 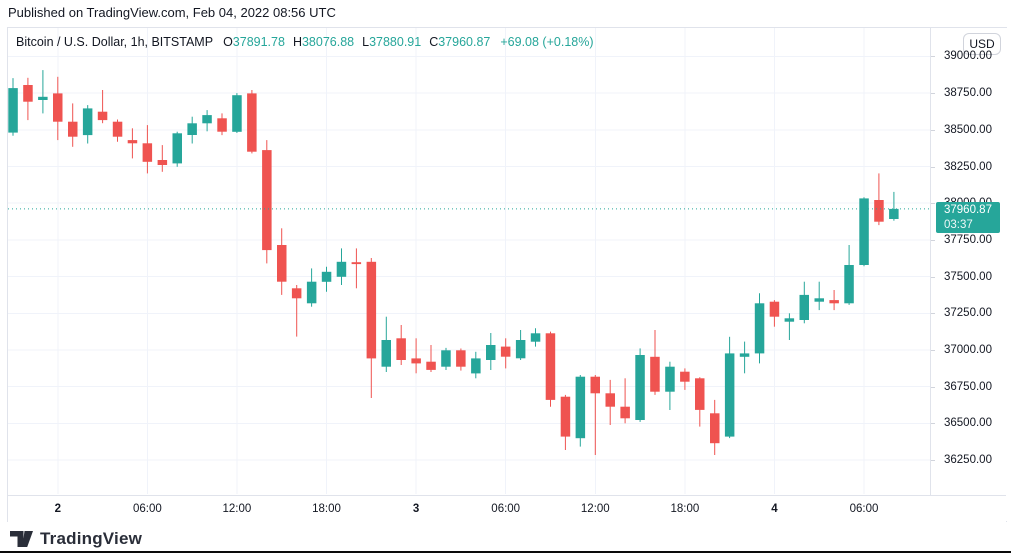 I want to click on currency-badge: USD, so click(x=982, y=44).